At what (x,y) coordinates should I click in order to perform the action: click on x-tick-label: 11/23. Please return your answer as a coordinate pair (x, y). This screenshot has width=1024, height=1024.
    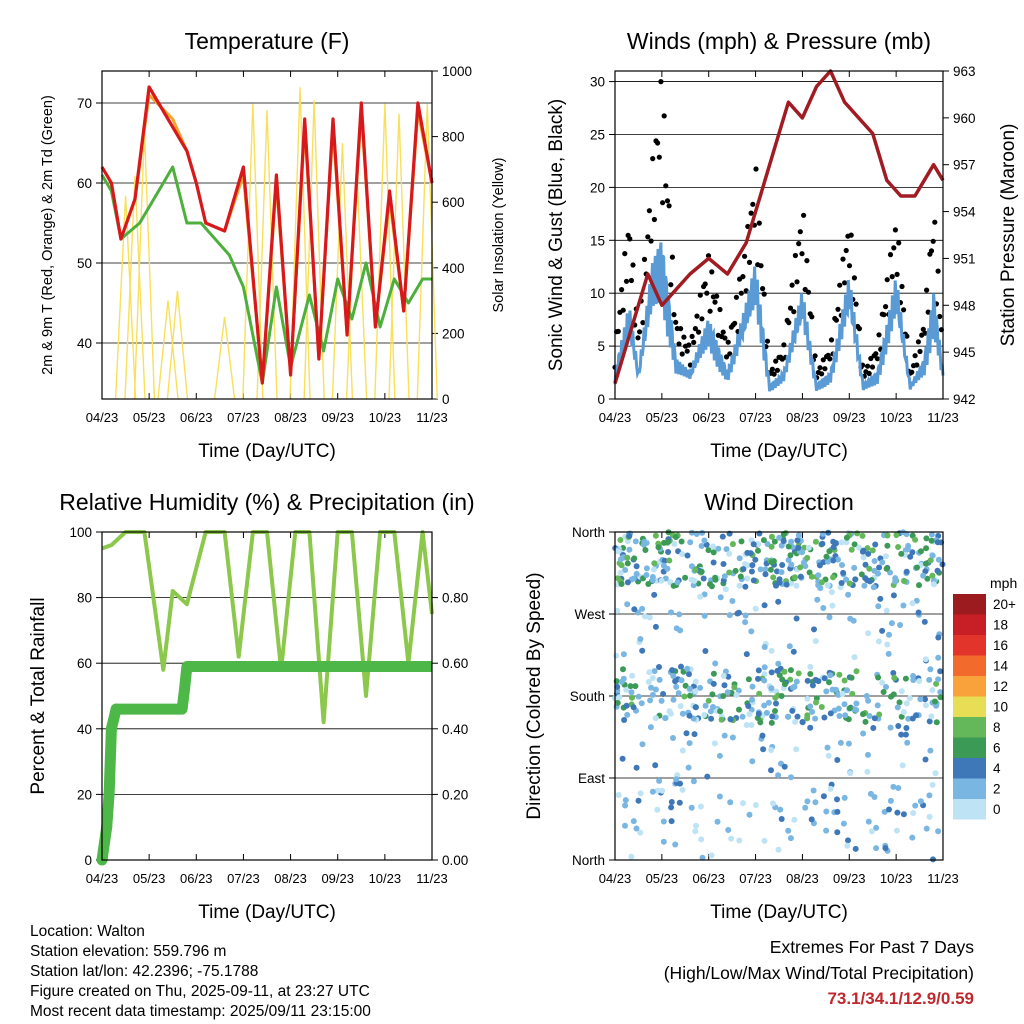
    Looking at the image, I should click on (943, 417).